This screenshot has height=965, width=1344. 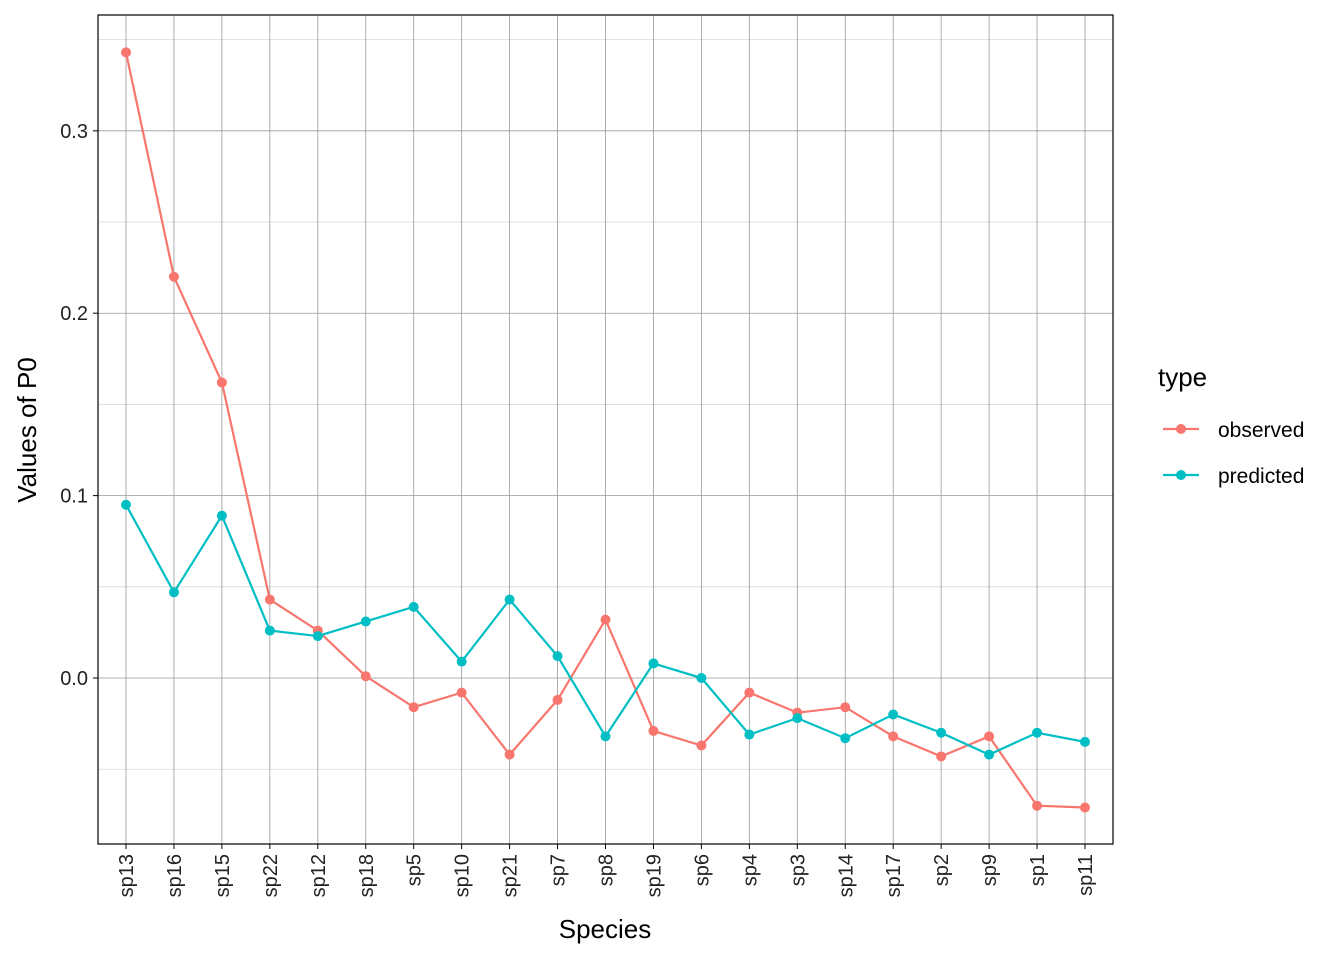 What do you see at coordinates (27, 430) in the screenshot?
I see `y-axis-title: Values of P0` at bounding box center [27, 430].